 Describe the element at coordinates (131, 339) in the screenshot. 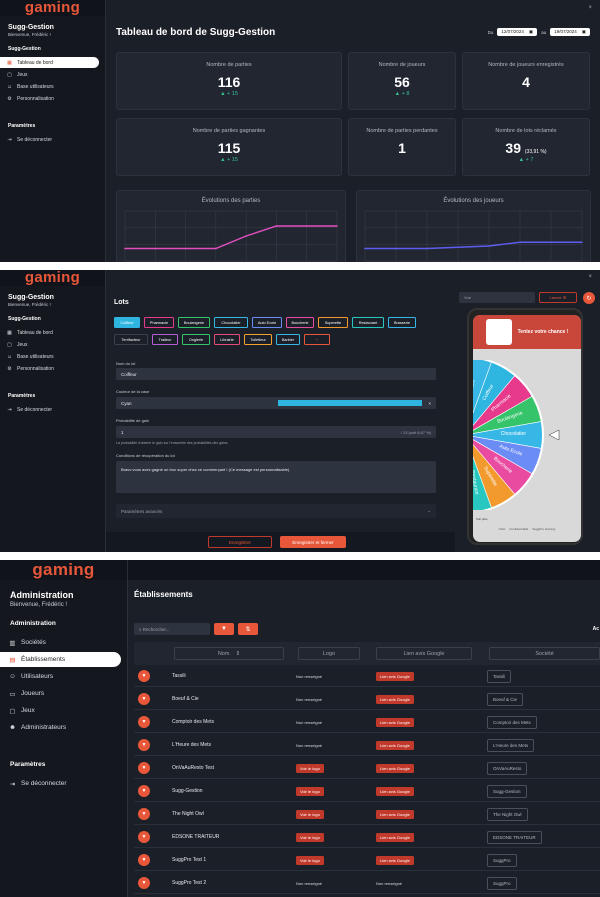

I see `lot-chip: Terrifacteur` at that location.